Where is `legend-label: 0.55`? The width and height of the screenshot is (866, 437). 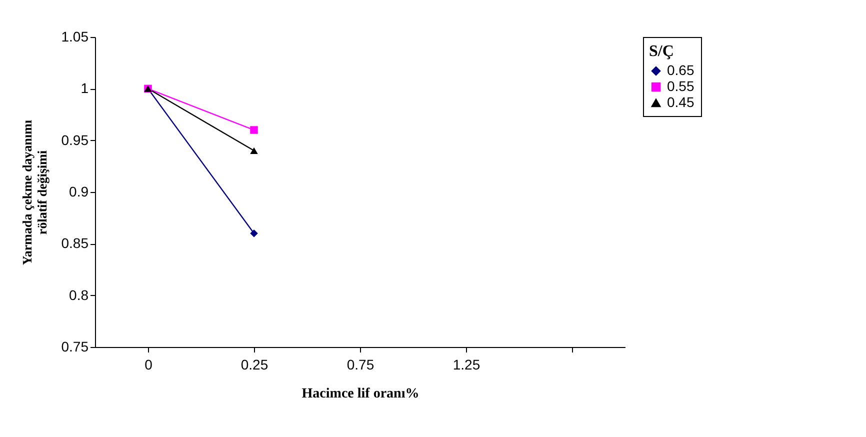 legend-label: 0.55 is located at coordinates (680, 86).